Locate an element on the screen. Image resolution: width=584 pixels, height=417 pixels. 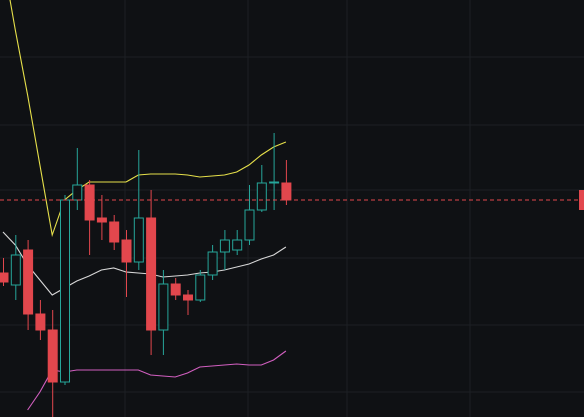
last-price-marker is located at coordinates (581, 200).